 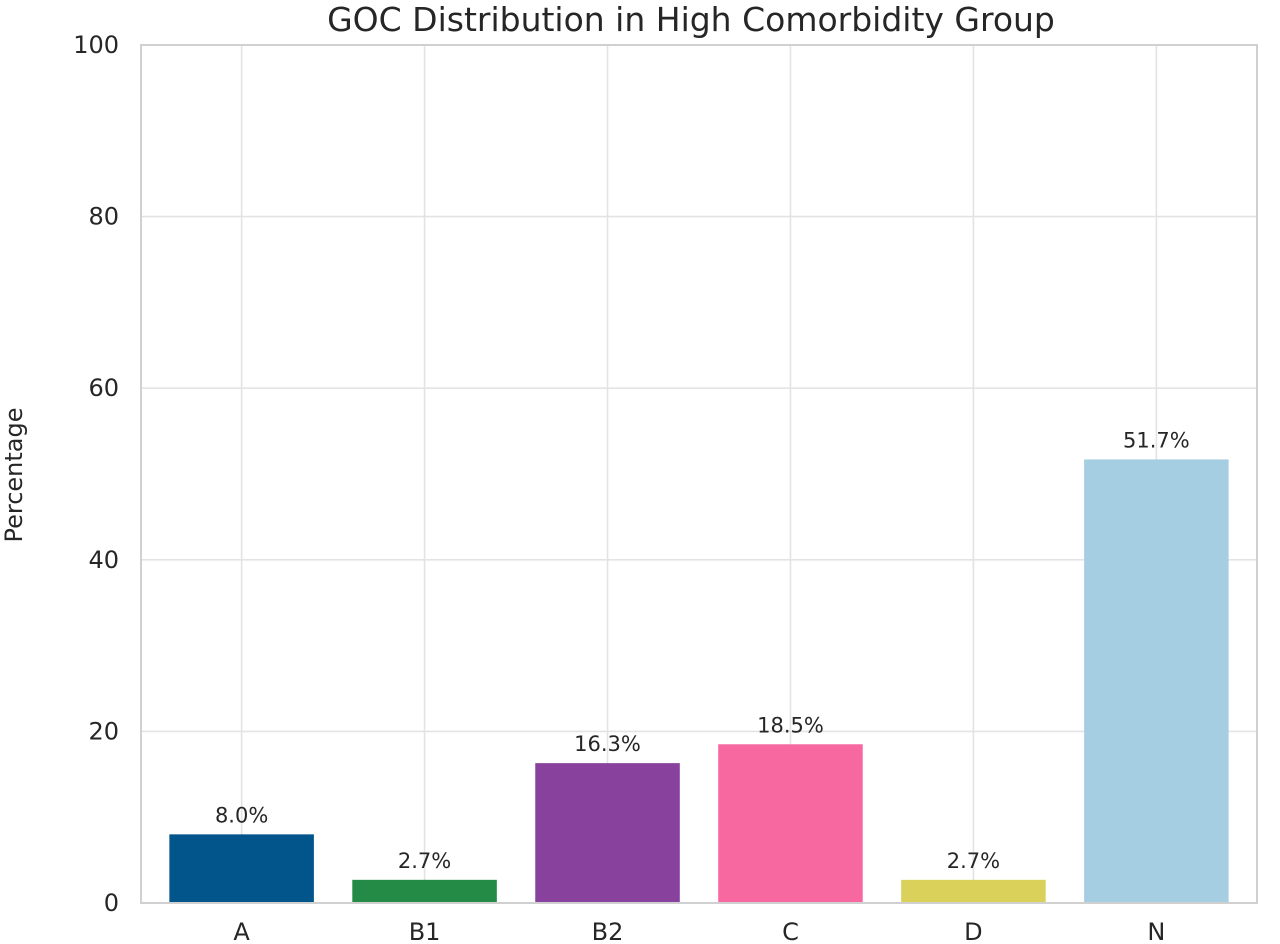 What do you see at coordinates (241, 931) in the screenshot?
I see `x-tick-label: A` at bounding box center [241, 931].